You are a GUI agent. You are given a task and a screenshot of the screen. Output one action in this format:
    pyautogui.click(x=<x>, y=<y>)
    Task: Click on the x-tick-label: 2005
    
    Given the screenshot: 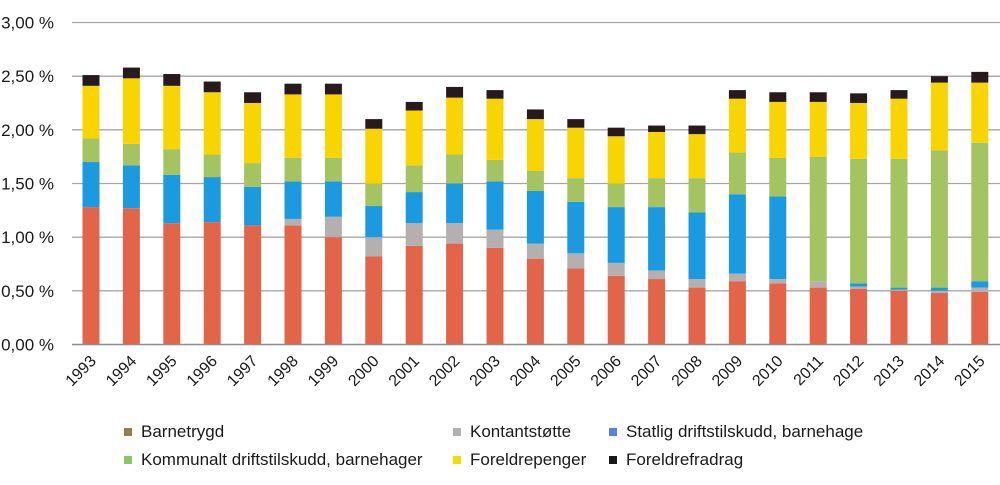 What is the action you would take?
    pyautogui.click(x=565, y=371)
    